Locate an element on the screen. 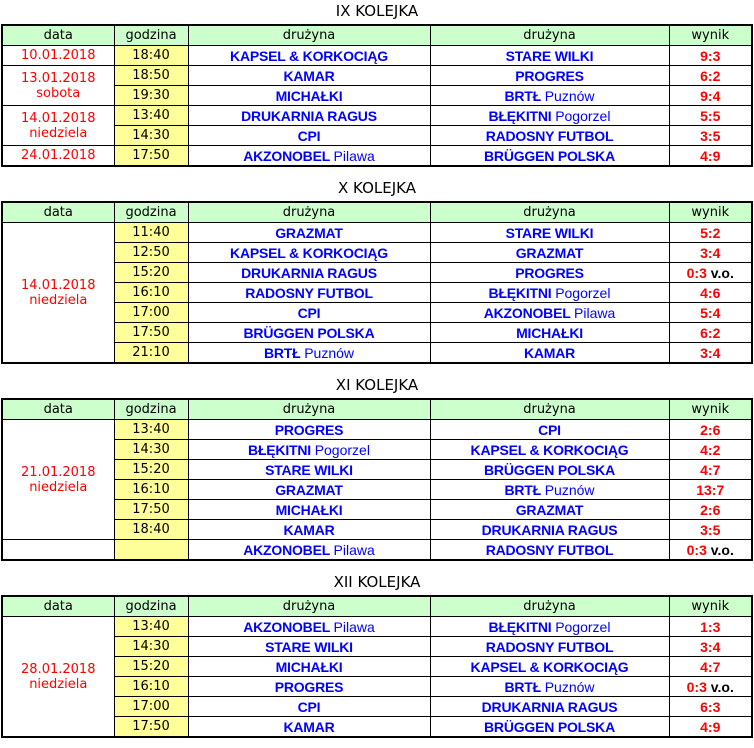 The image size is (754, 748). match-row: 15:20 STARE WILKI BRÜGGEN POLSKA 4:7 is located at coordinates (377, 469).